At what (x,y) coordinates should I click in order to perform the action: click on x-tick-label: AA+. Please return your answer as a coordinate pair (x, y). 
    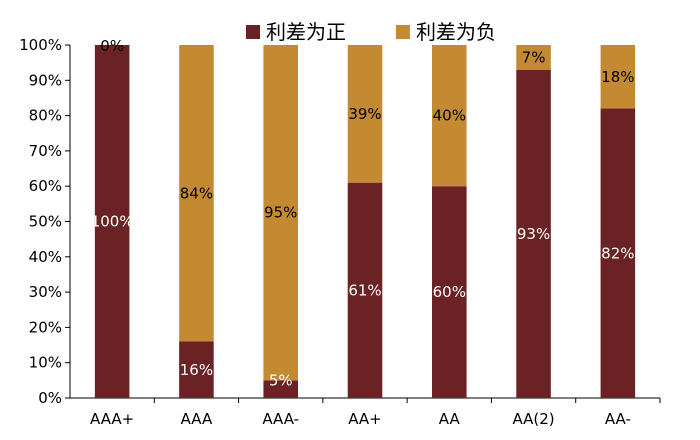
    Looking at the image, I should click on (365, 419).